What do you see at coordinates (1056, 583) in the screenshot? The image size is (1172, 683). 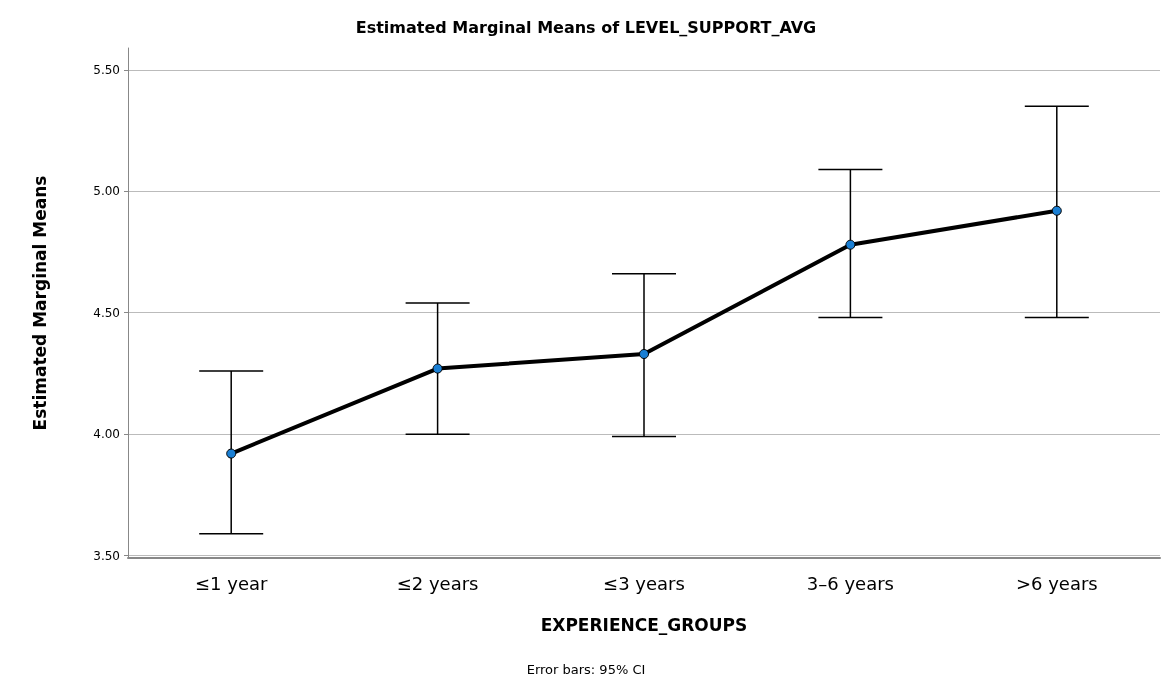 I see `x-tick-label: >6 years` at bounding box center [1056, 583].